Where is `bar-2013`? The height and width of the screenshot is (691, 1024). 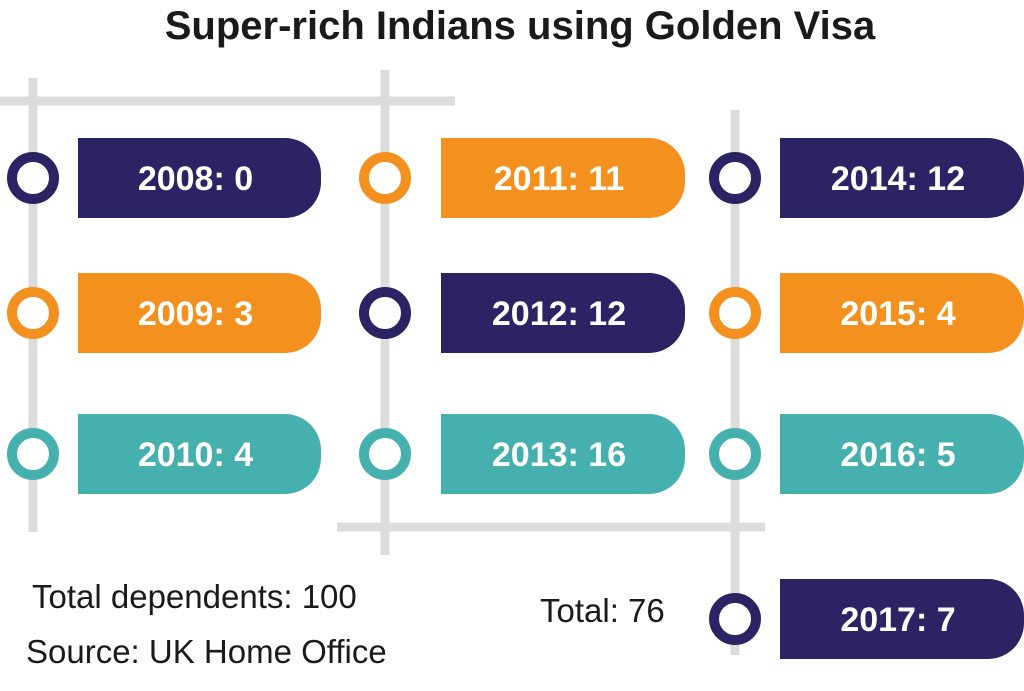 bar-2013 is located at coordinates (563, 454).